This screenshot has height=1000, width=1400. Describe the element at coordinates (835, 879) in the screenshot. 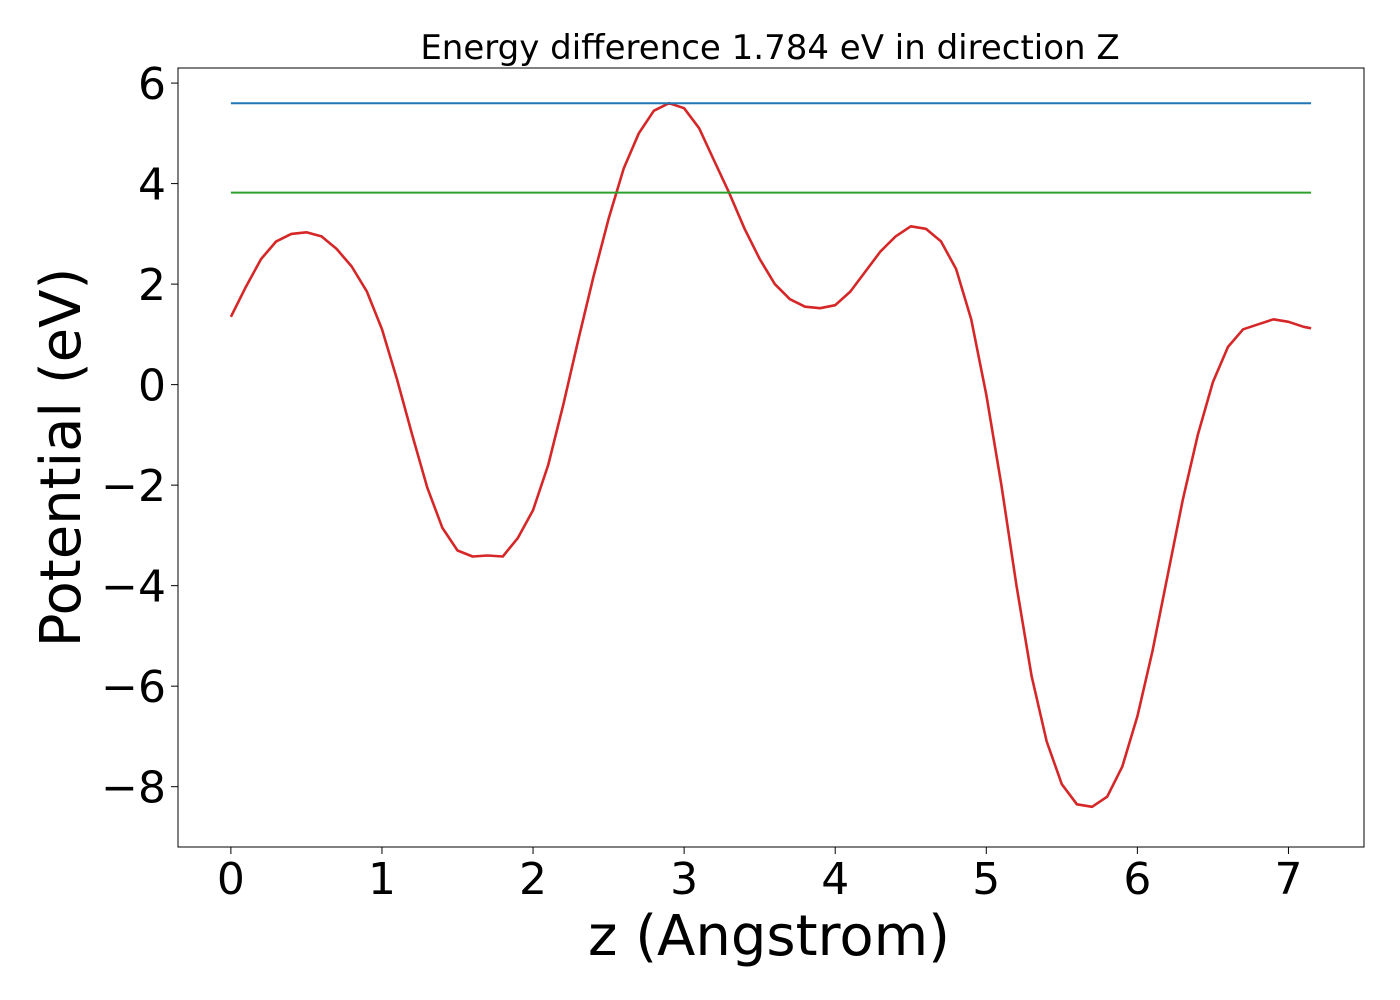

I see `x-tick-label: 4` at that location.